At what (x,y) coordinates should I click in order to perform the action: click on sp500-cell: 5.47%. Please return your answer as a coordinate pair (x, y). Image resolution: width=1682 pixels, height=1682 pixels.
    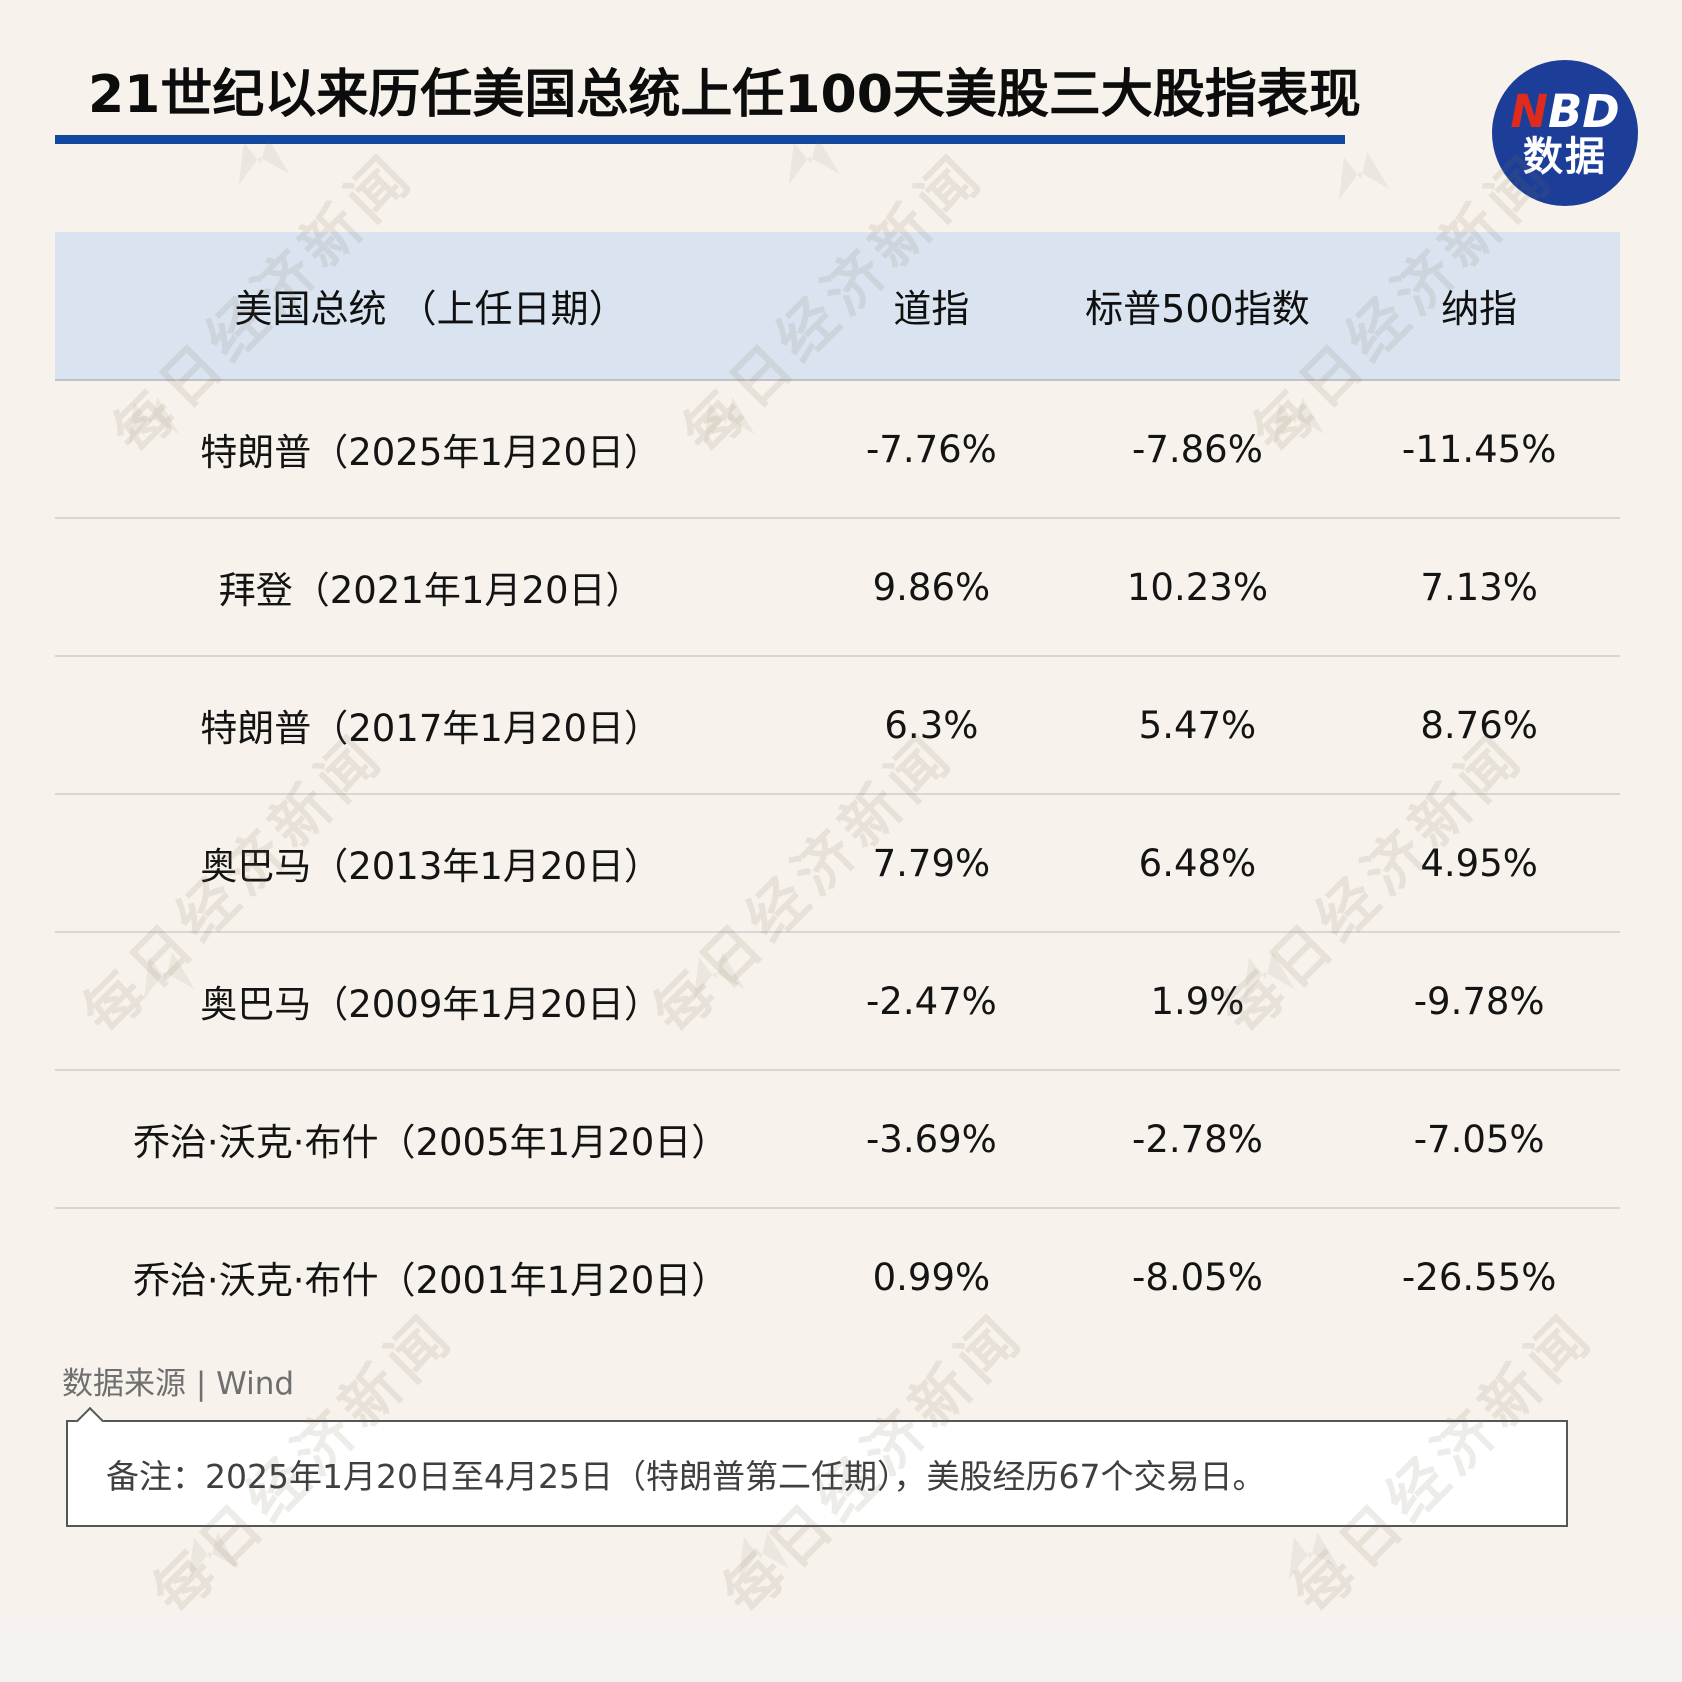
    Looking at the image, I should click on (1197, 724).